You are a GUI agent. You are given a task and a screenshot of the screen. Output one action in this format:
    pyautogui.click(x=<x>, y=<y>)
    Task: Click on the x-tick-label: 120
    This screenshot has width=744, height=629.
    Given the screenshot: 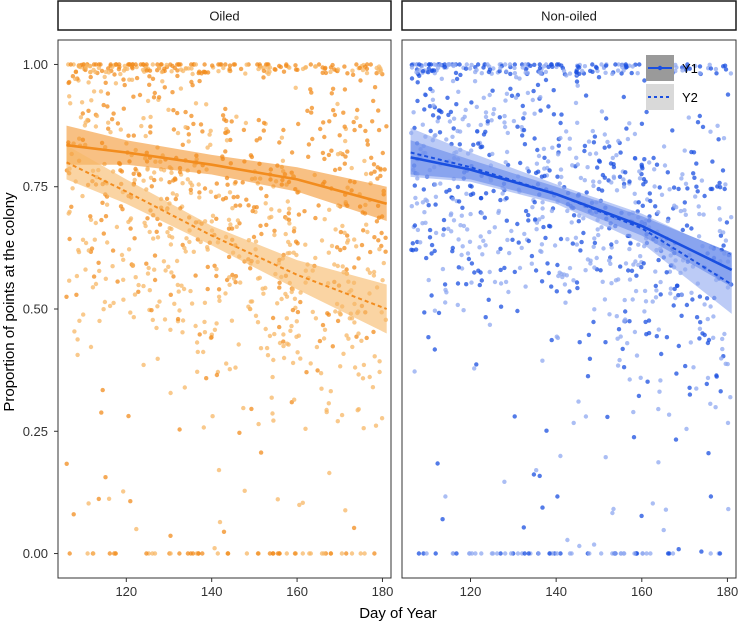 What is the action you would take?
    pyautogui.click(x=126, y=591)
    